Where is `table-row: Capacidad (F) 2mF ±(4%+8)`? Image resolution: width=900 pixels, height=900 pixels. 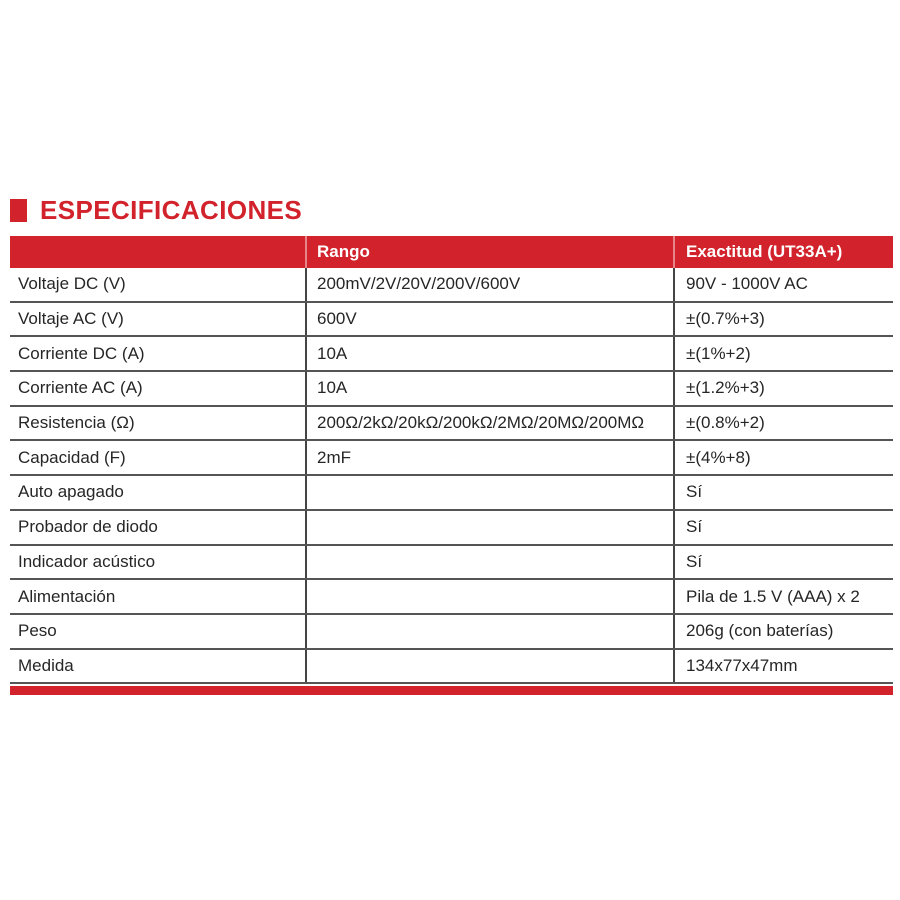 table-row: Capacidad (F) 2mF ±(4%+8) is located at coordinates (451, 459).